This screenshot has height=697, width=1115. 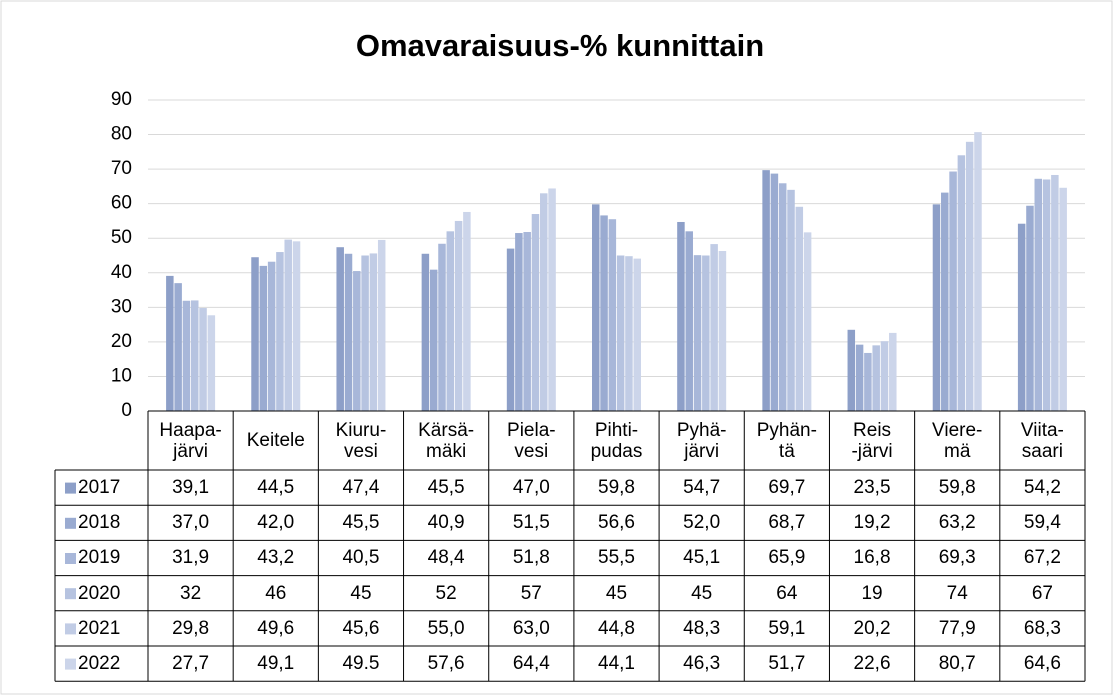 I want to click on data-label: 23,5, so click(x=872, y=488).